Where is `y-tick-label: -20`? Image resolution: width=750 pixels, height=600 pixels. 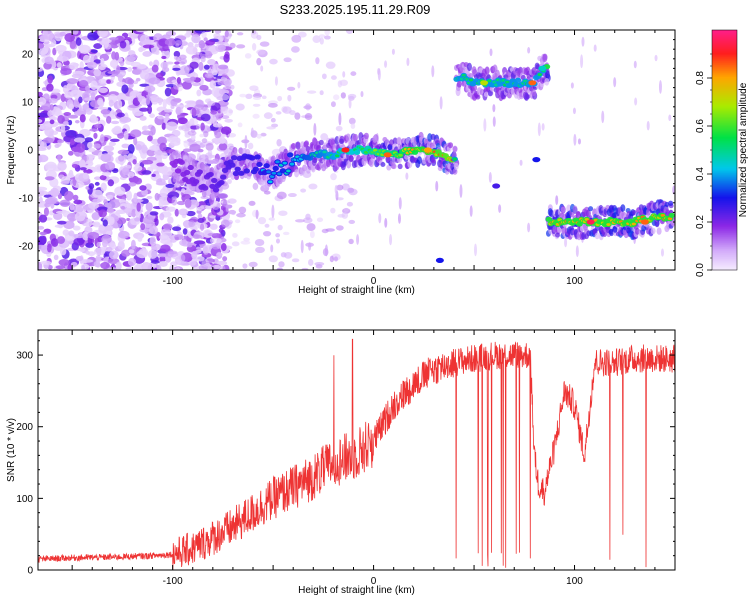
y-tick-label: -20 is located at coordinates (26, 247).